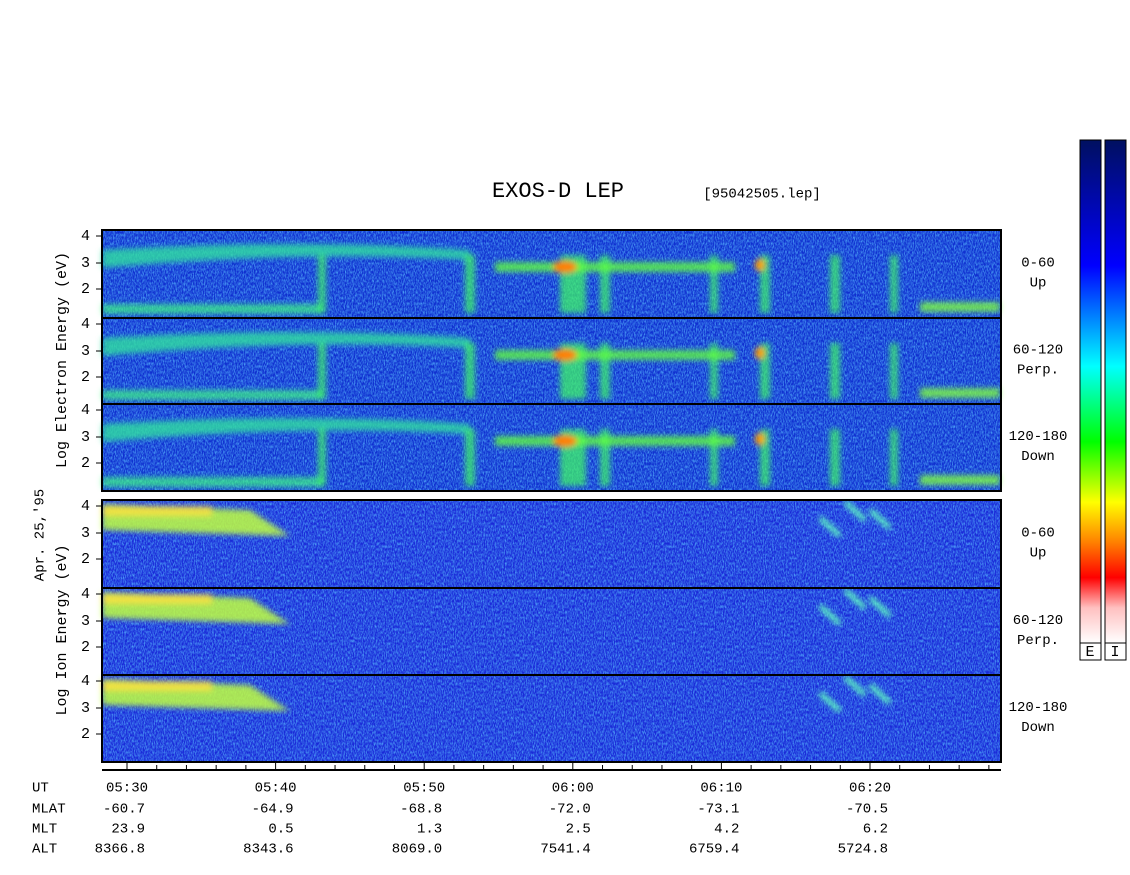  What do you see at coordinates (49, 810) in the screenshot?
I see `row-label: MLAT` at bounding box center [49, 810].